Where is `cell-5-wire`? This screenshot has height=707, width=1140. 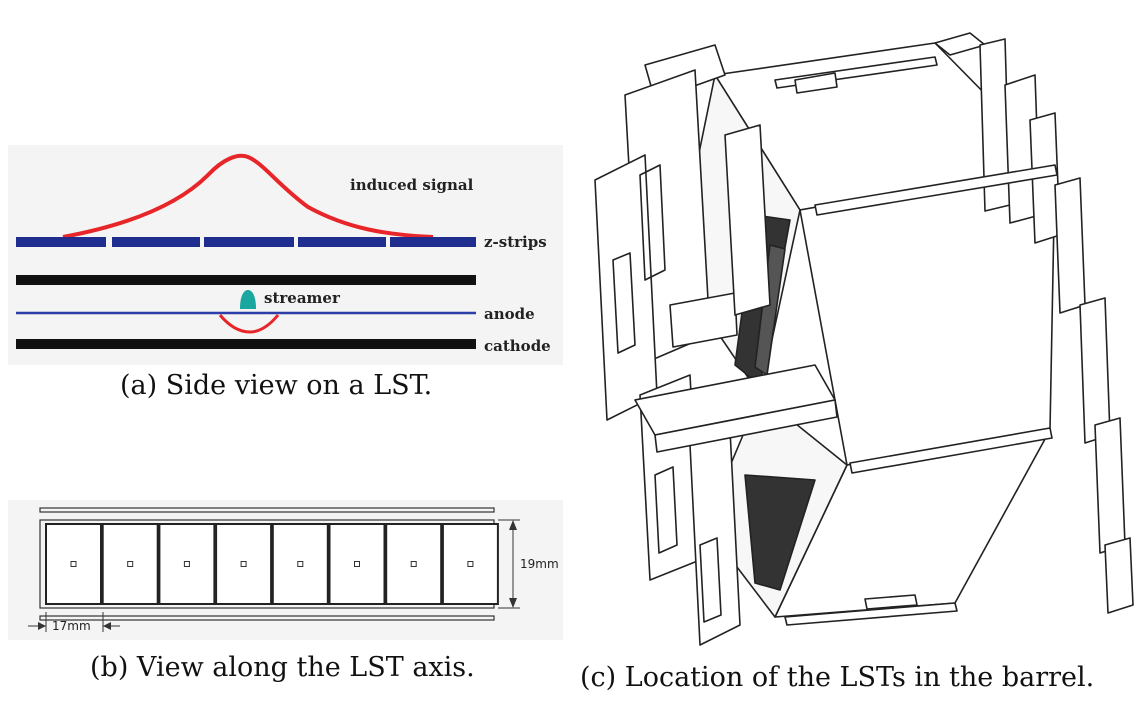 cell-5-wire is located at coordinates (300, 564).